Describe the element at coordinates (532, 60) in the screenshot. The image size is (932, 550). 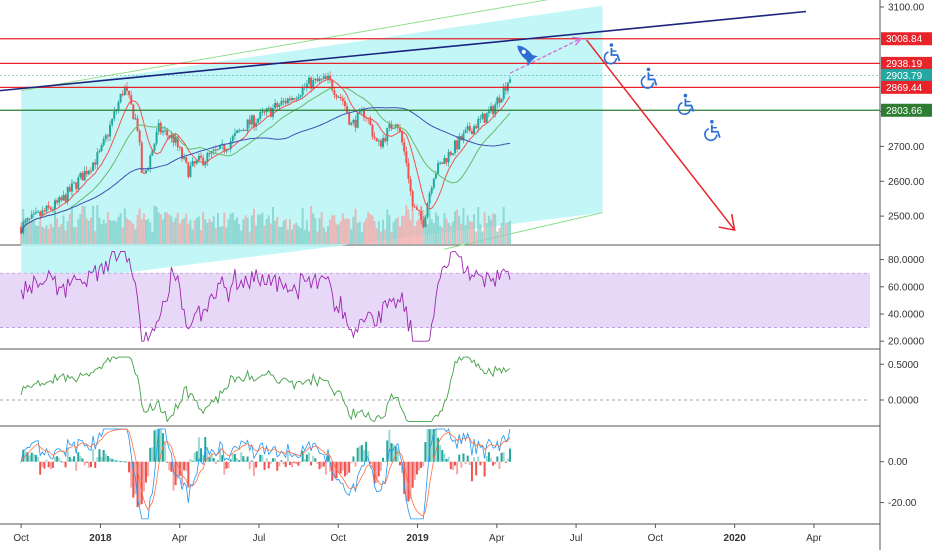
I see `rocket-fins` at that location.